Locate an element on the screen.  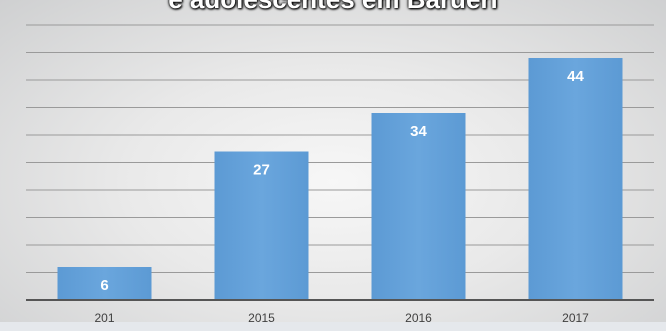
bottom-band is located at coordinates (333, 326).